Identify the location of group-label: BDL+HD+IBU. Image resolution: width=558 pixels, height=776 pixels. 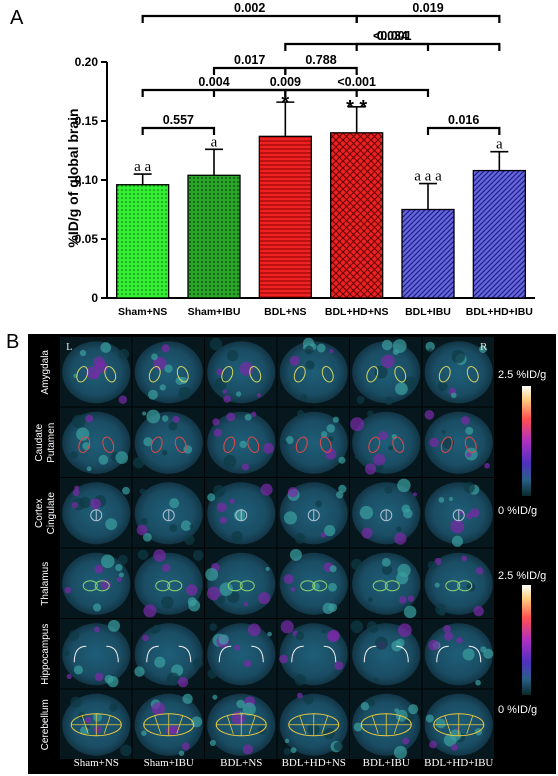
(458, 763).